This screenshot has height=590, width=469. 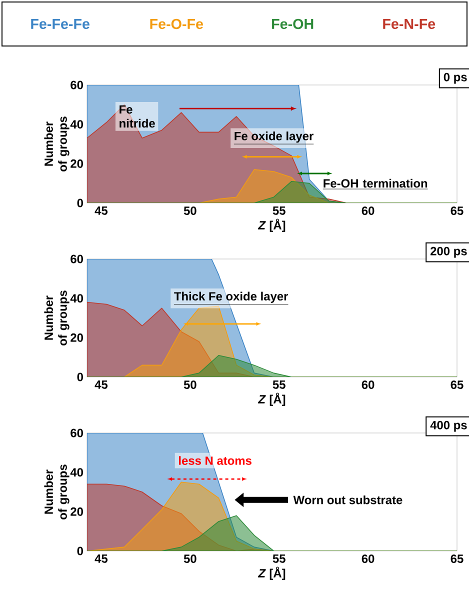 I want to click on annotation: less N atoms, so click(x=215, y=460).